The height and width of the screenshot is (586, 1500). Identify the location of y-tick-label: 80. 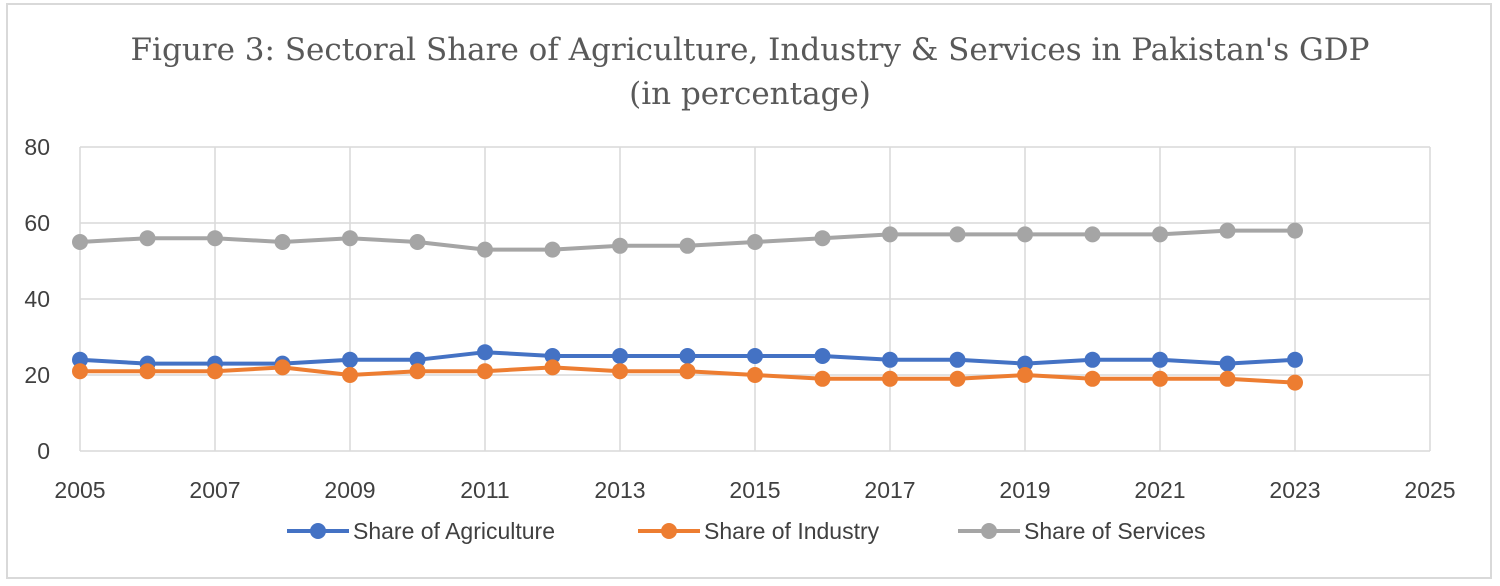
(37, 147).